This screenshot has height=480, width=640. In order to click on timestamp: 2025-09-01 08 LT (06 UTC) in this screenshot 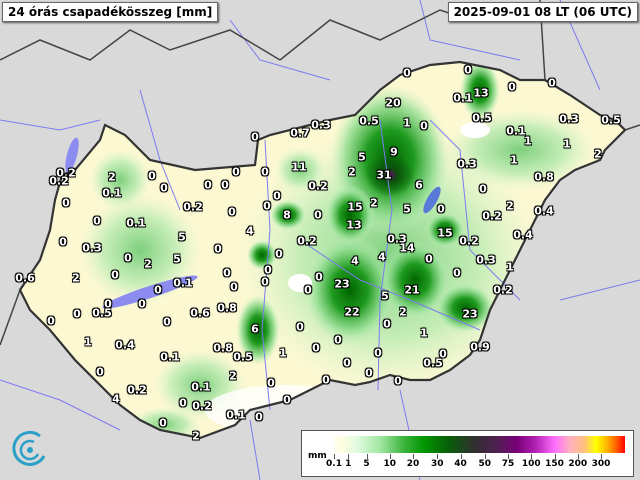, I will do `click(542, 12)`.